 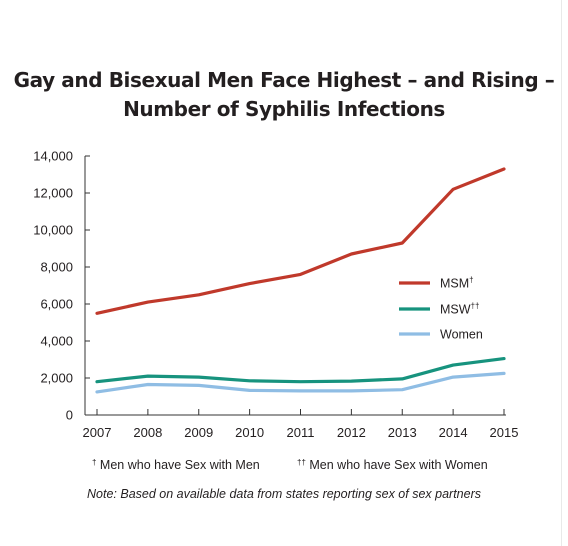 I want to click on legend-label-msw: MSW††, so click(x=459, y=309).